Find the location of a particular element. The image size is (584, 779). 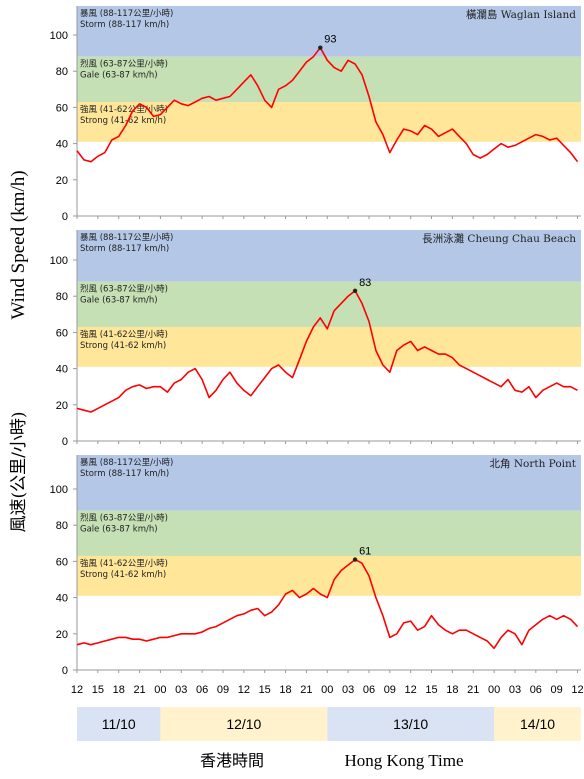

date-label: 11/10 is located at coordinates (119, 724).